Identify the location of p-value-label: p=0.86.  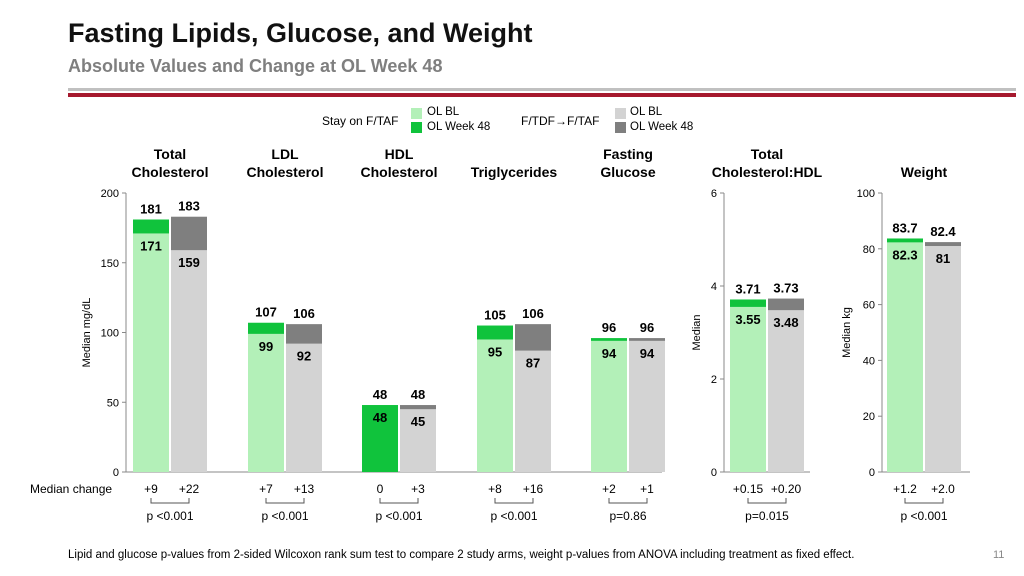
(627, 516).